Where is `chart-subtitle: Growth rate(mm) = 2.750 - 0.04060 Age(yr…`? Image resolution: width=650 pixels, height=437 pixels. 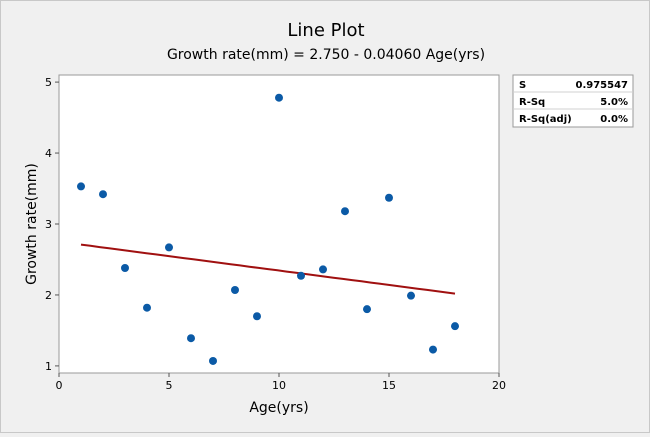
chart-subtitle: Growth rate(mm) = 2.750 - 0.04060 Age(yr… is located at coordinates (326, 55).